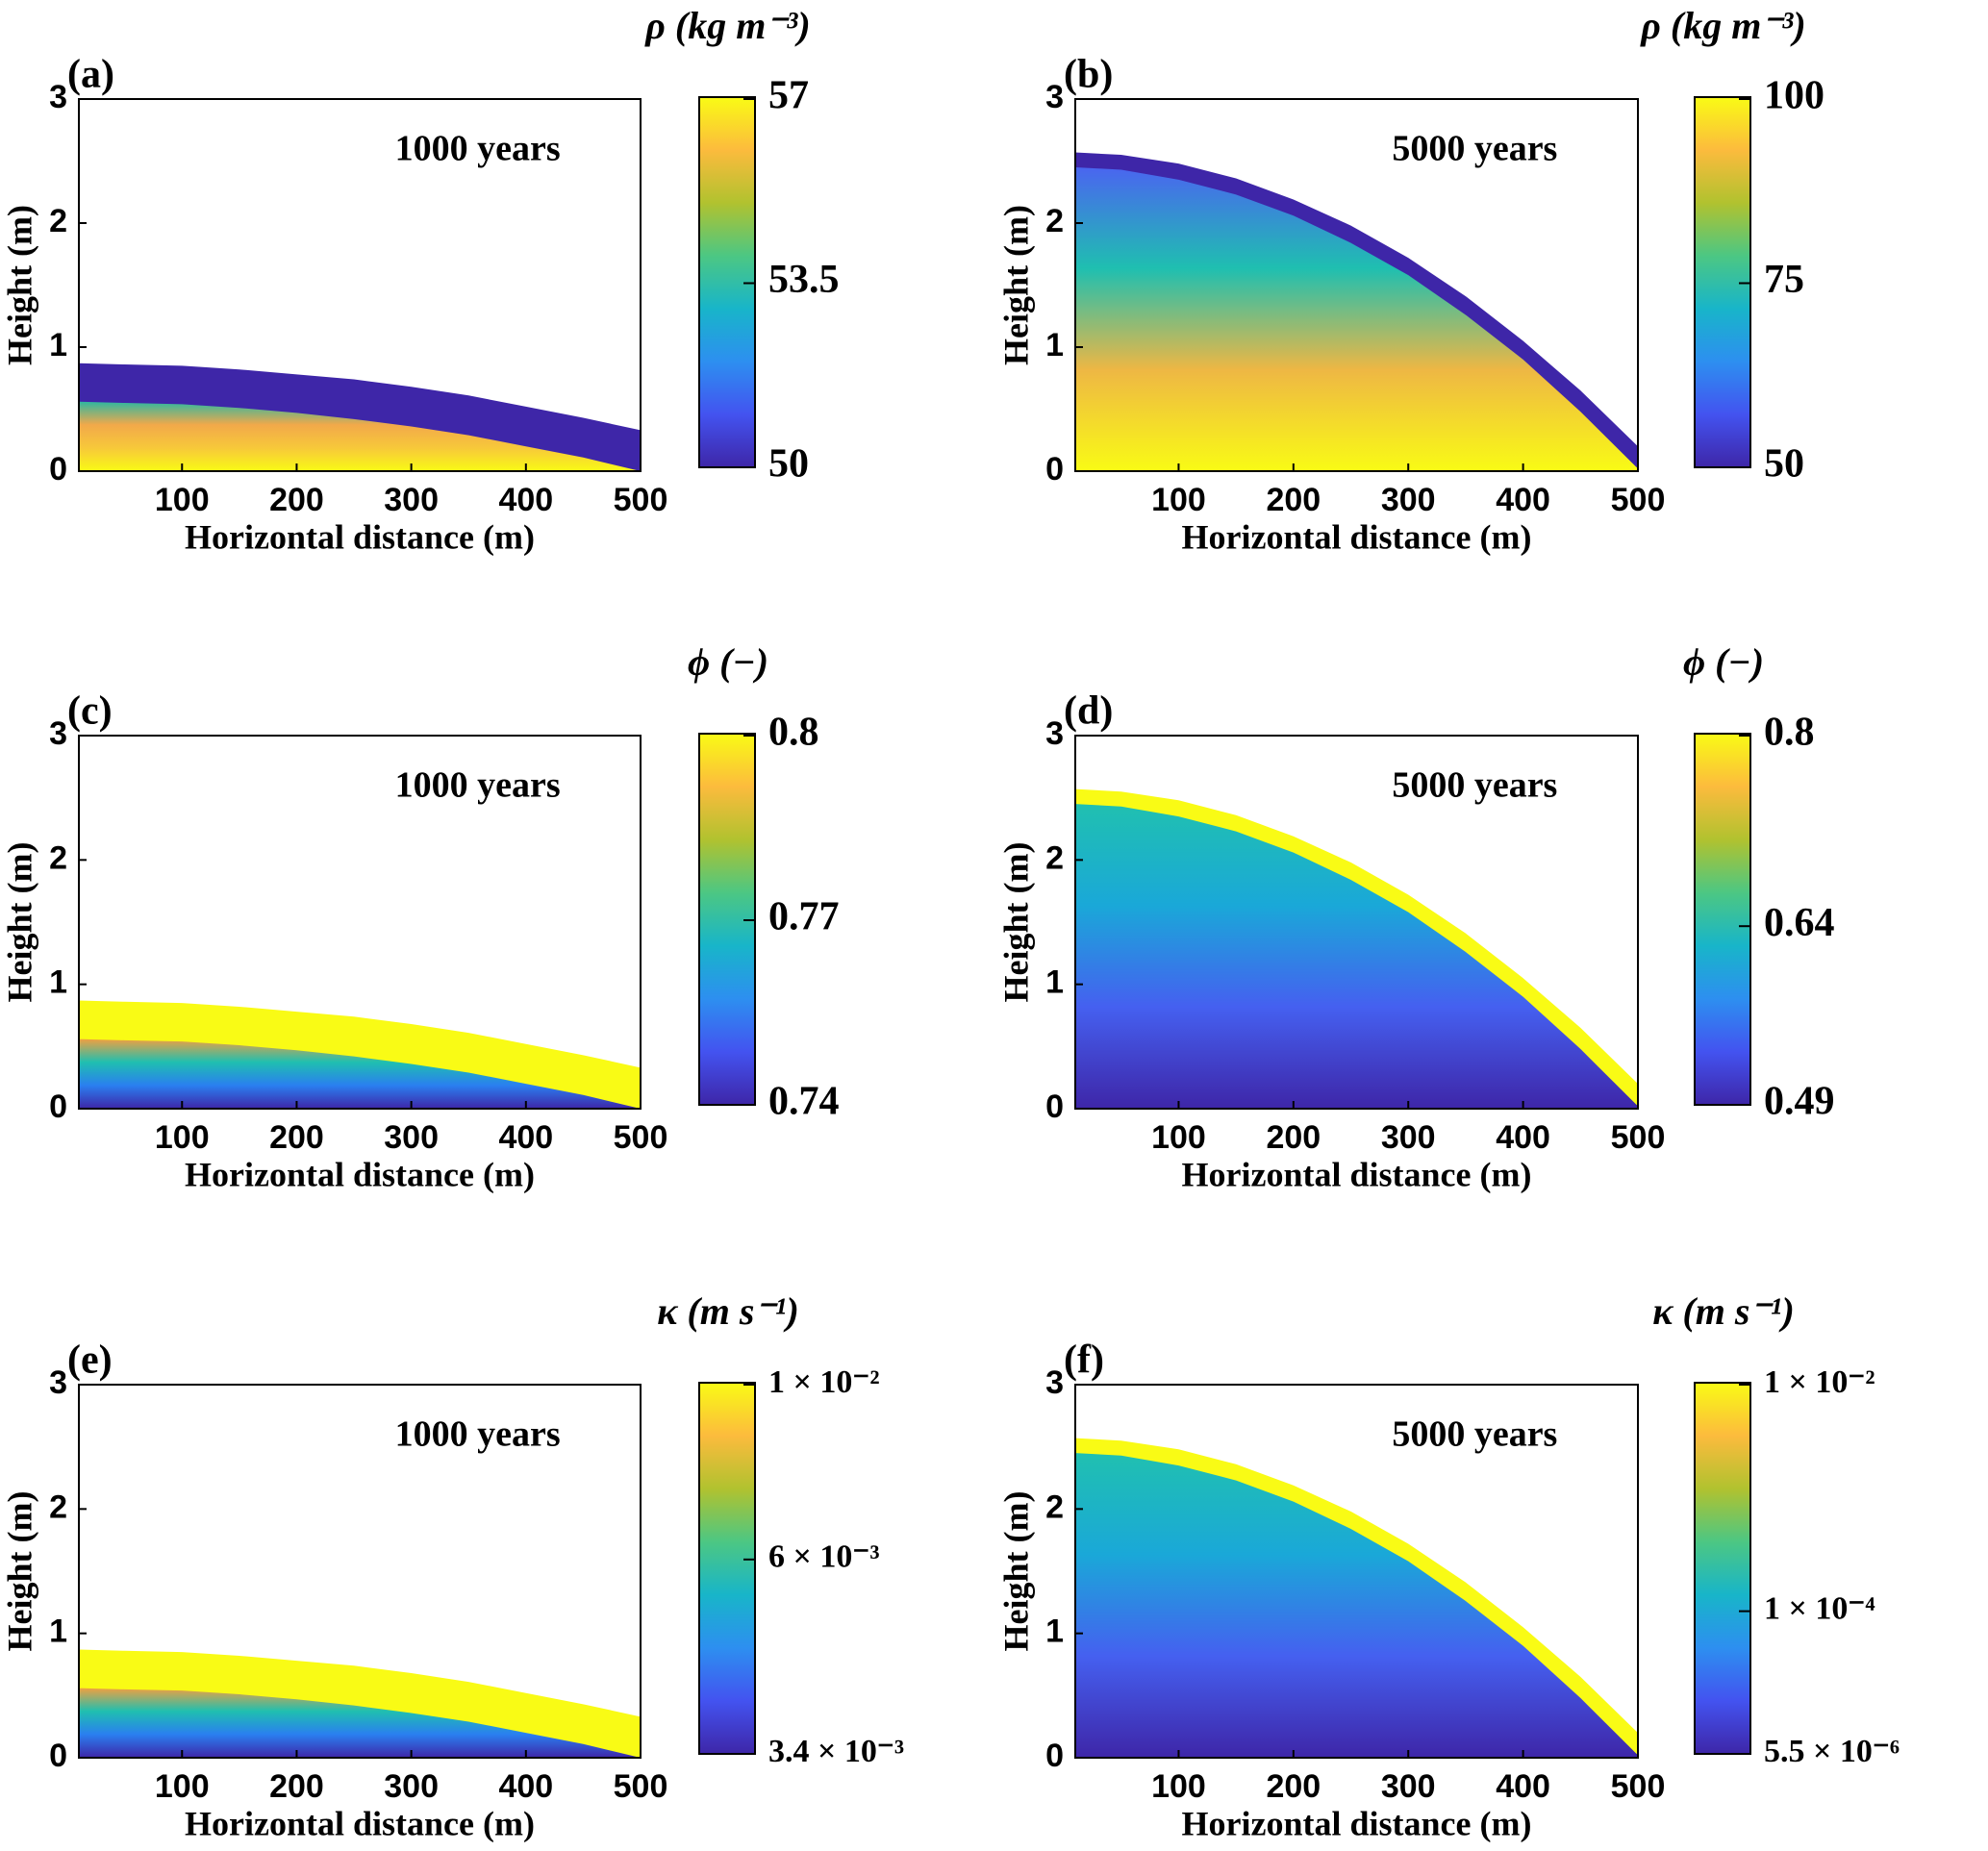 Image resolution: width=1988 pixels, height=1851 pixels. What do you see at coordinates (804, 917) in the screenshot?
I see `colorbar-tick-label: 0.77` at bounding box center [804, 917].